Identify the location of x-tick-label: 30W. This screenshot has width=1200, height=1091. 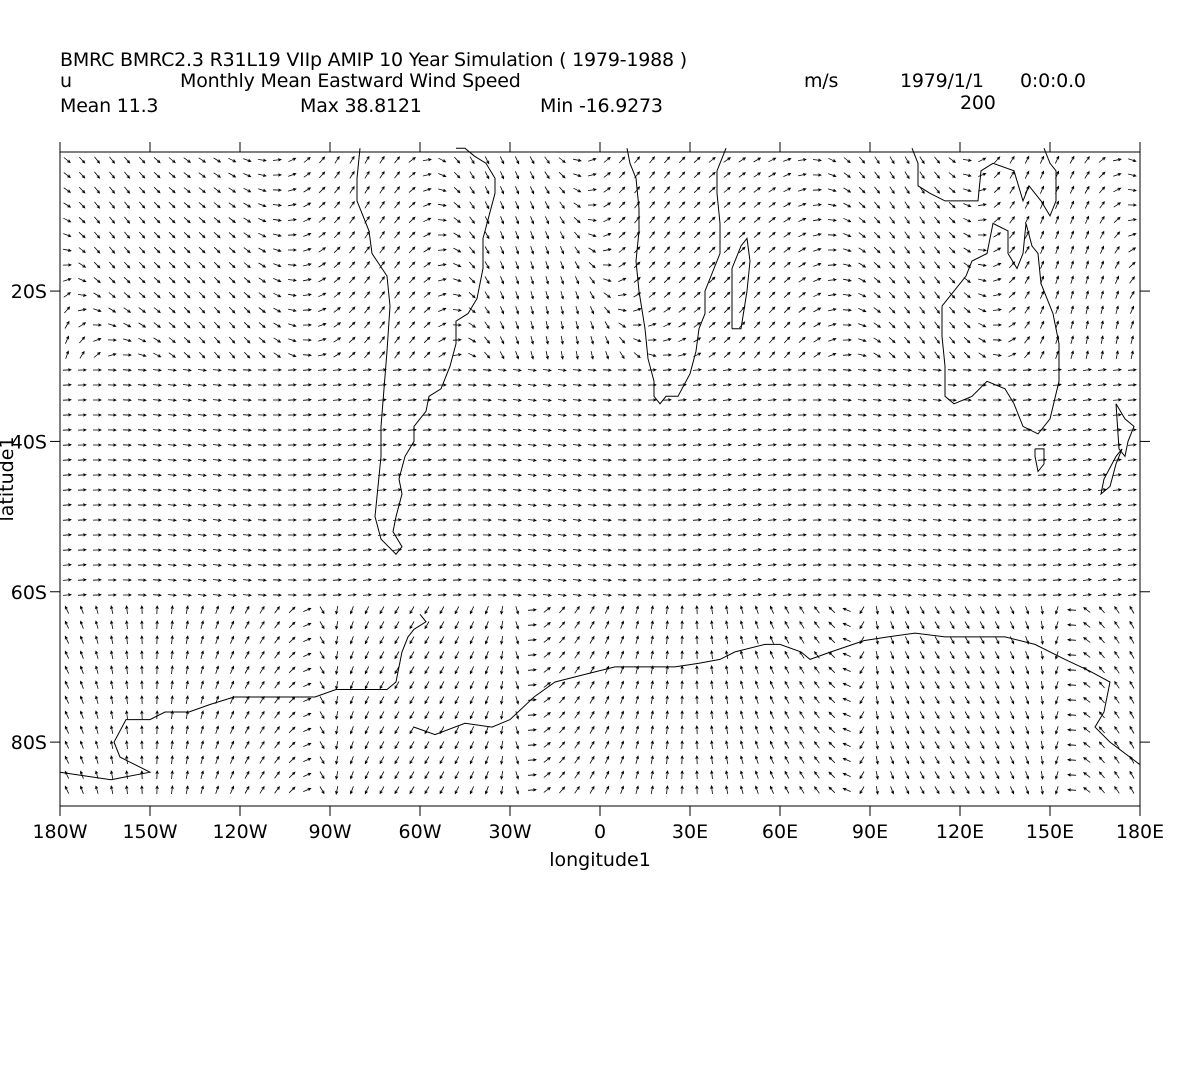
(510, 832).